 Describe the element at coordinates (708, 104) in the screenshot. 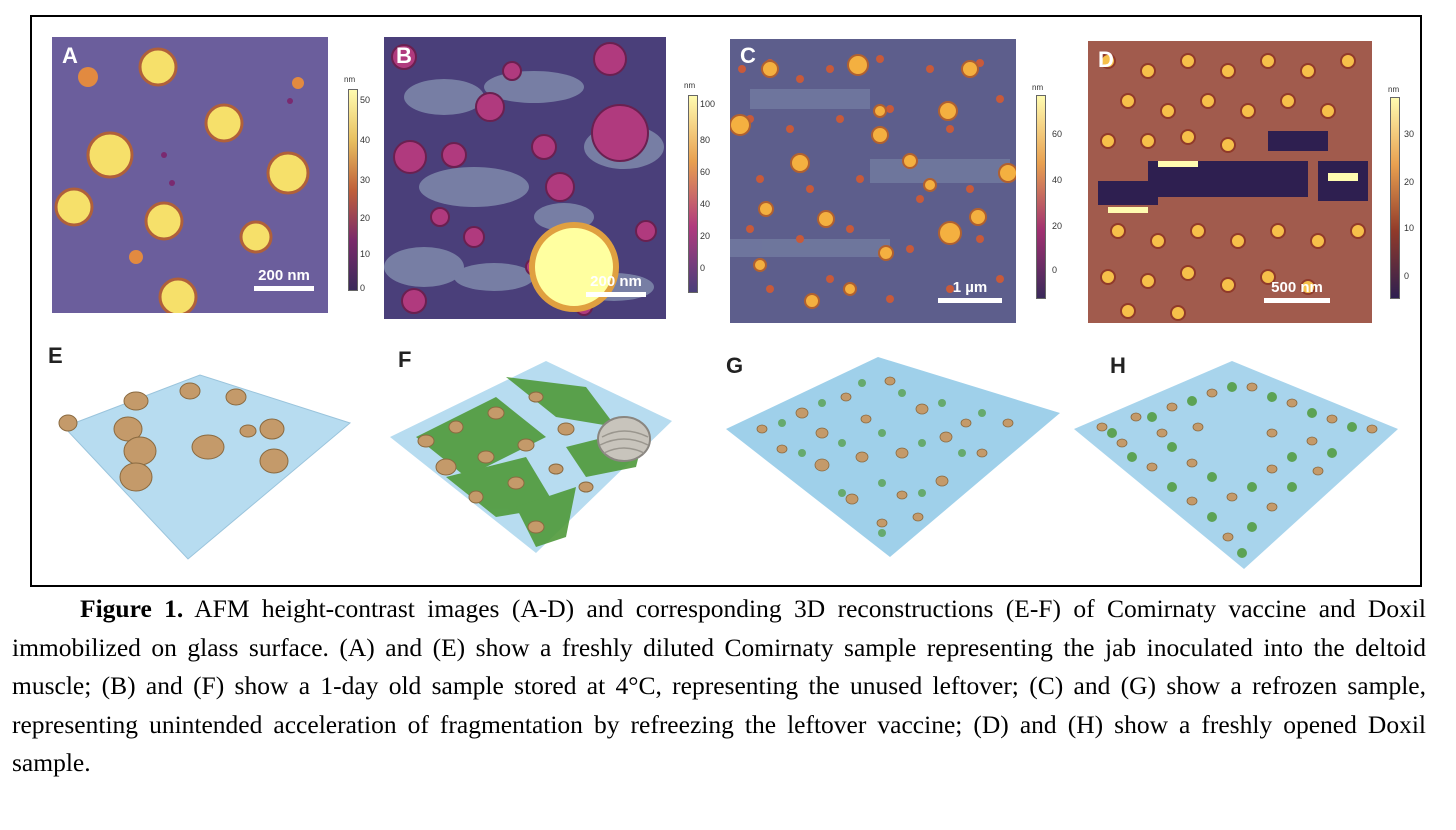

I see `colorbar-tick: 100` at that location.